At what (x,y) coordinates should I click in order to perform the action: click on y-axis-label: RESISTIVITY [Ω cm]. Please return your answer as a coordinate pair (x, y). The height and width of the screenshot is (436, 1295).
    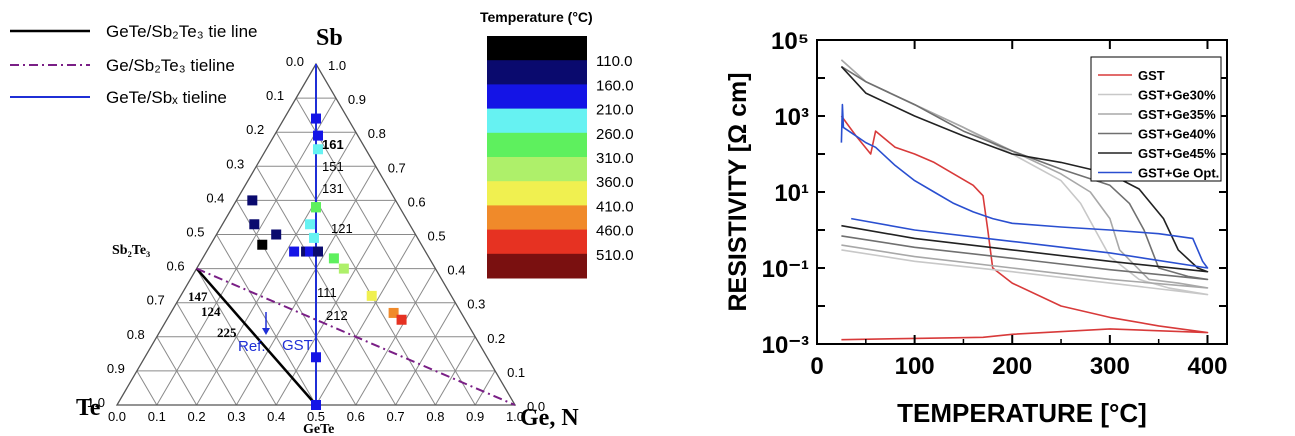
    Looking at the image, I should click on (738, 191).